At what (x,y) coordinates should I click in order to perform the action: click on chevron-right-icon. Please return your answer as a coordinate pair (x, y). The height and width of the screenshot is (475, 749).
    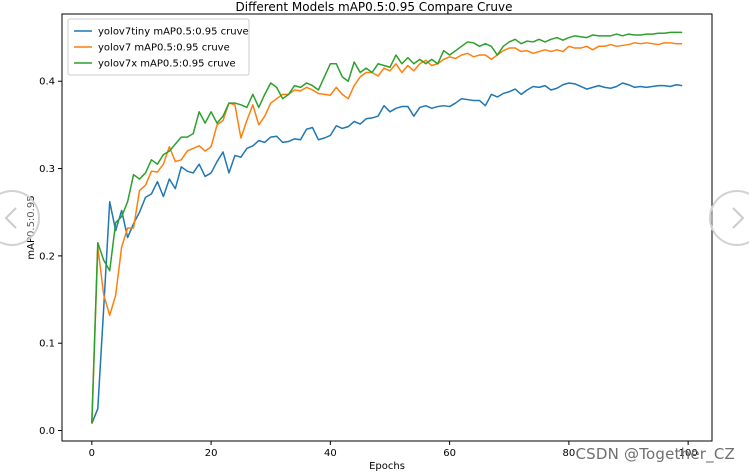
    Looking at the image, I should click on (738, 218).